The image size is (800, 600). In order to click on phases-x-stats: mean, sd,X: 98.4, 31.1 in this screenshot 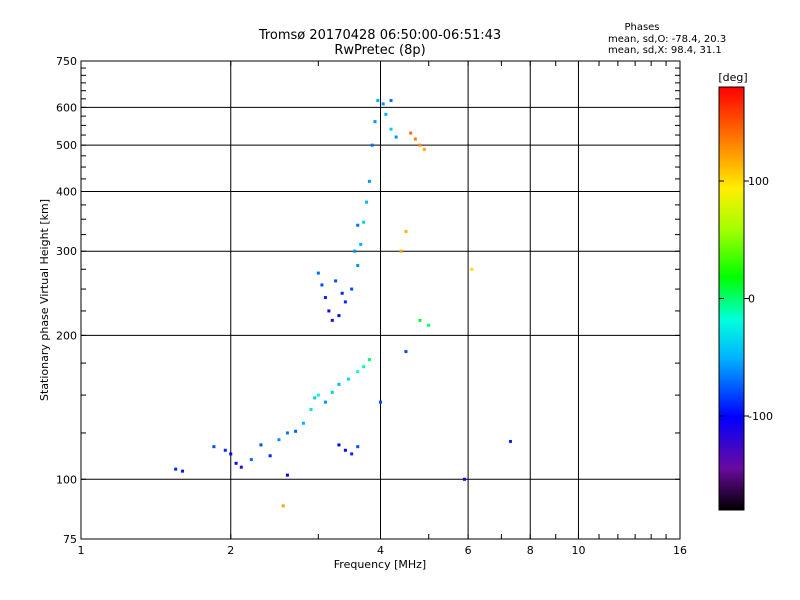, I will do `click(665, 50)`.